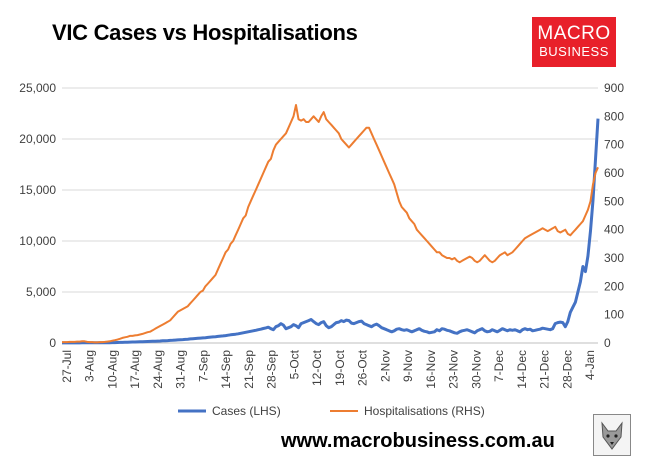 The image size is (646, 472). Describe the element at coordinates (90, 366) in the screenshot. I see `x-tick-label: 3-Aug` at that location.